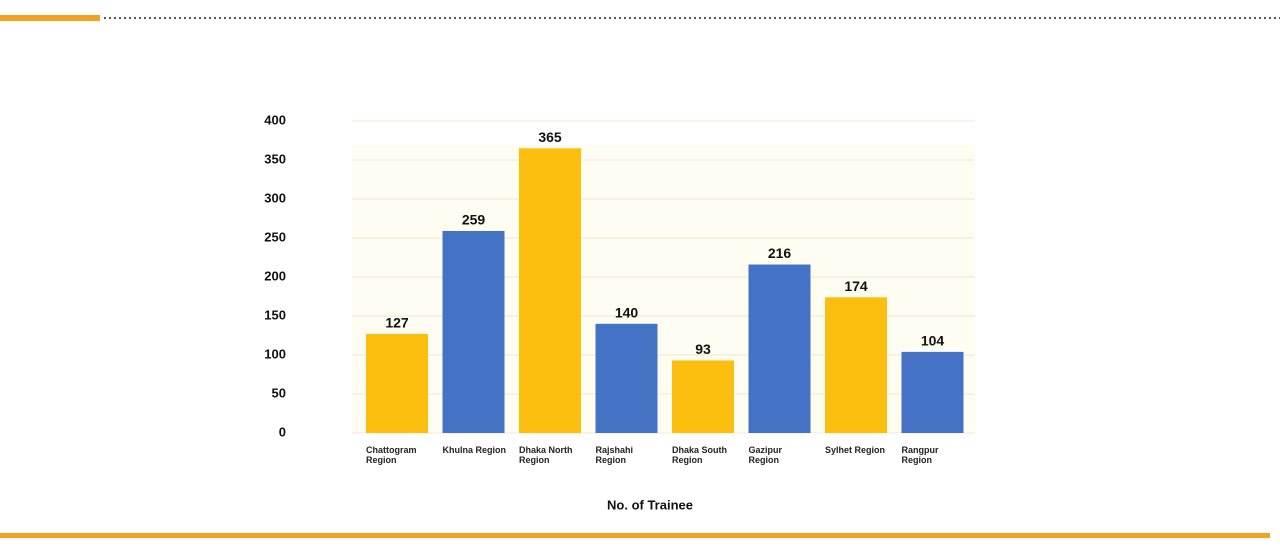 The width and height of the screenshot is (1280, 546). What do you see at coordinates (279, 392) in the screenshot?
I see `y-tick-label: 50` at bounding box center [279, 392].